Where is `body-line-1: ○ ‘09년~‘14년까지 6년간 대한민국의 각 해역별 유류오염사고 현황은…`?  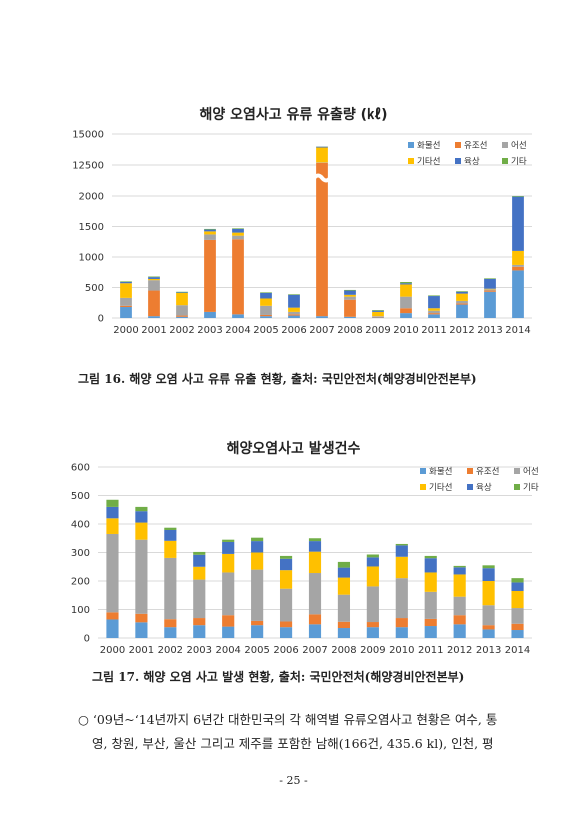 body-line-1: ○ ‘09년~‘14년까지 6년간 대한민국의 각 해역별 유류오염사고 현황은… is located at coordinates (303, 720).